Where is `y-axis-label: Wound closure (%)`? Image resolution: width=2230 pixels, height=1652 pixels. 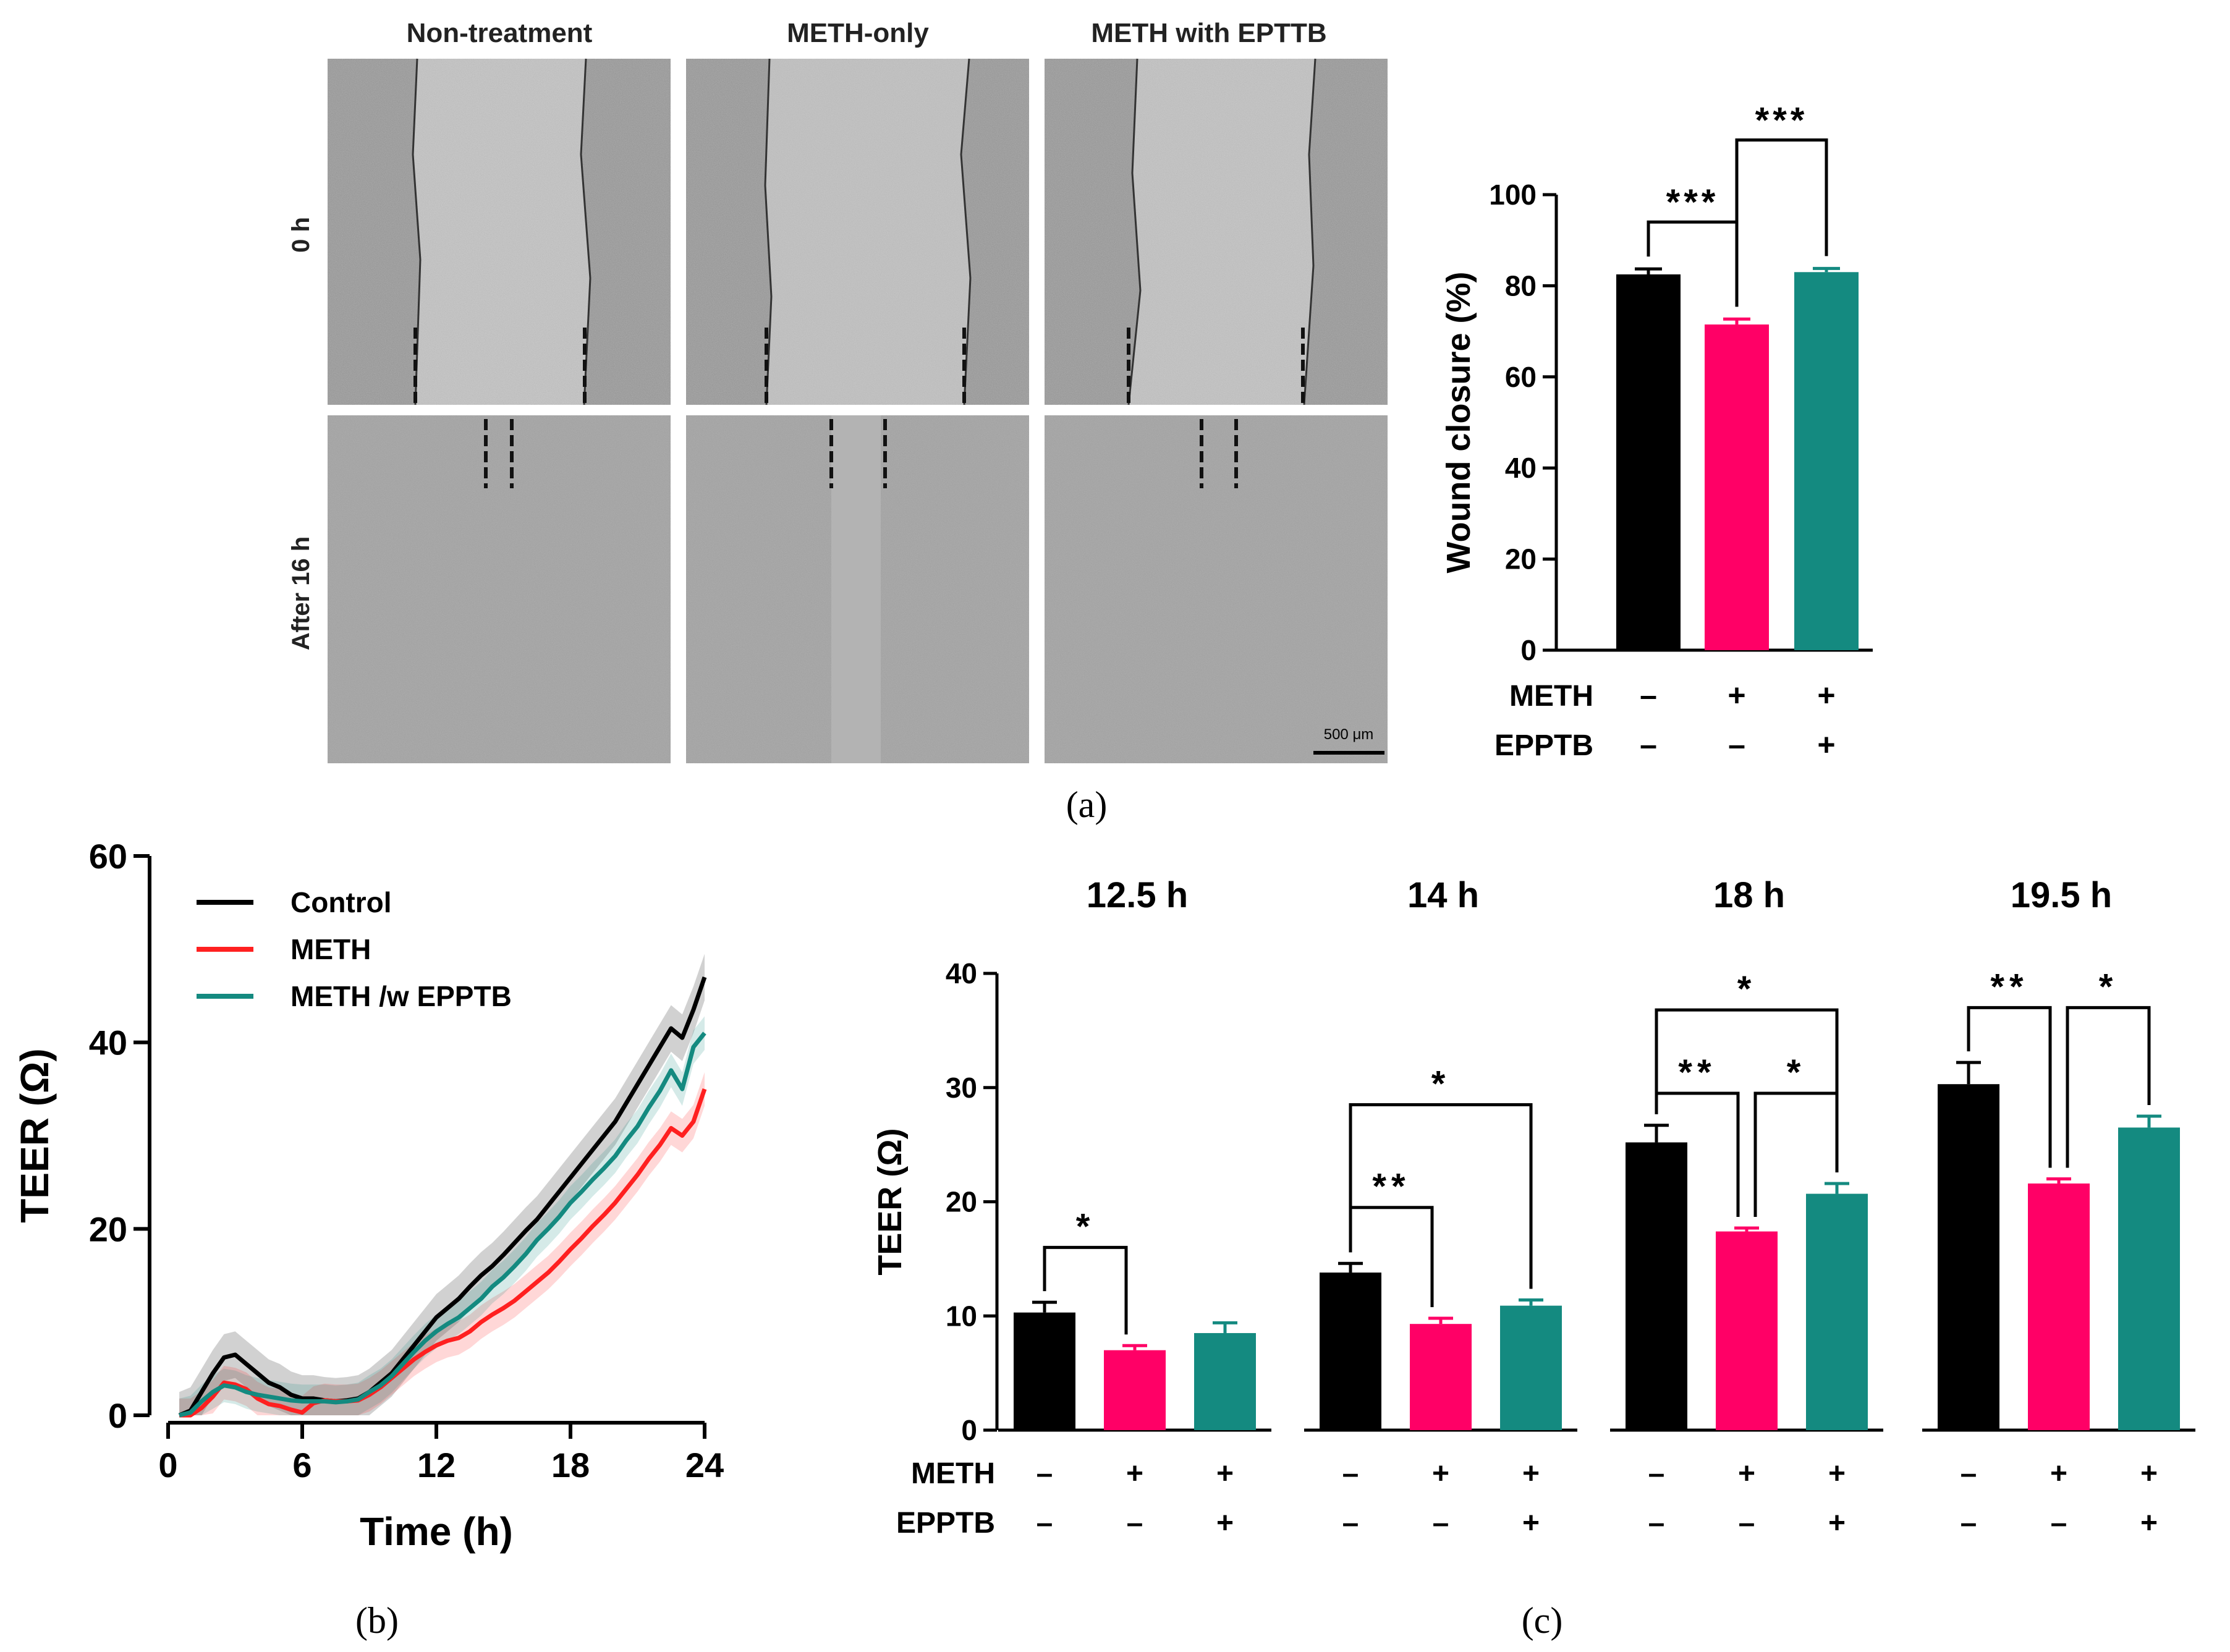 y-axis-label: Wound closure (%) is located at coordinates (1458, 422).